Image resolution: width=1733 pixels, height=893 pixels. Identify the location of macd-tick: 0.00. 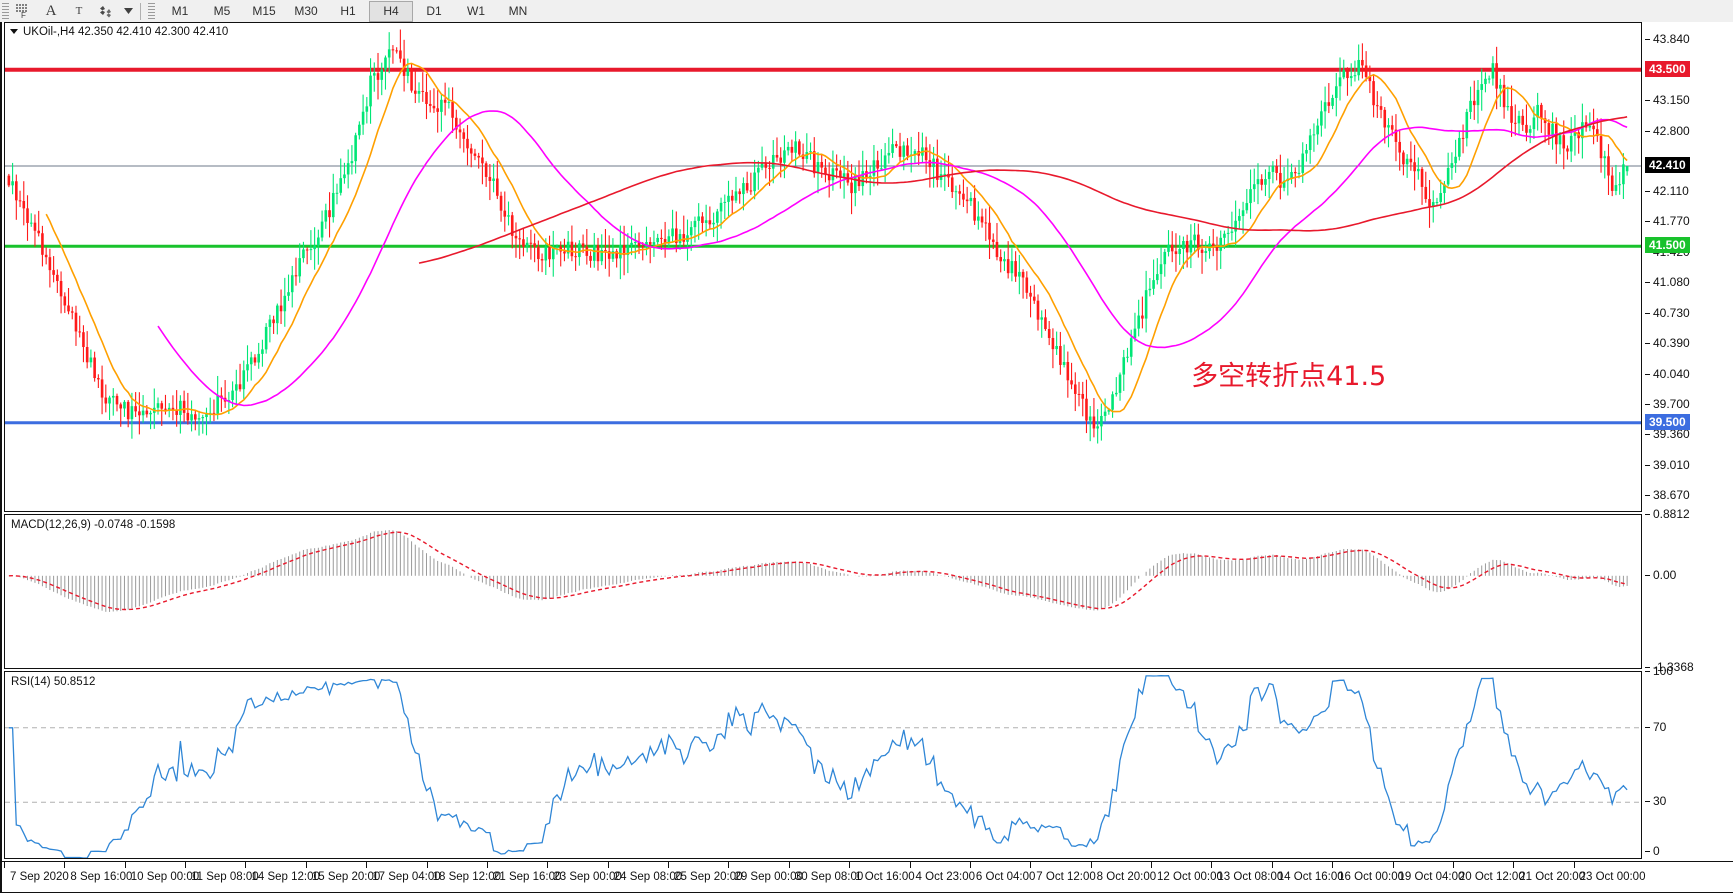
(1660, 574).